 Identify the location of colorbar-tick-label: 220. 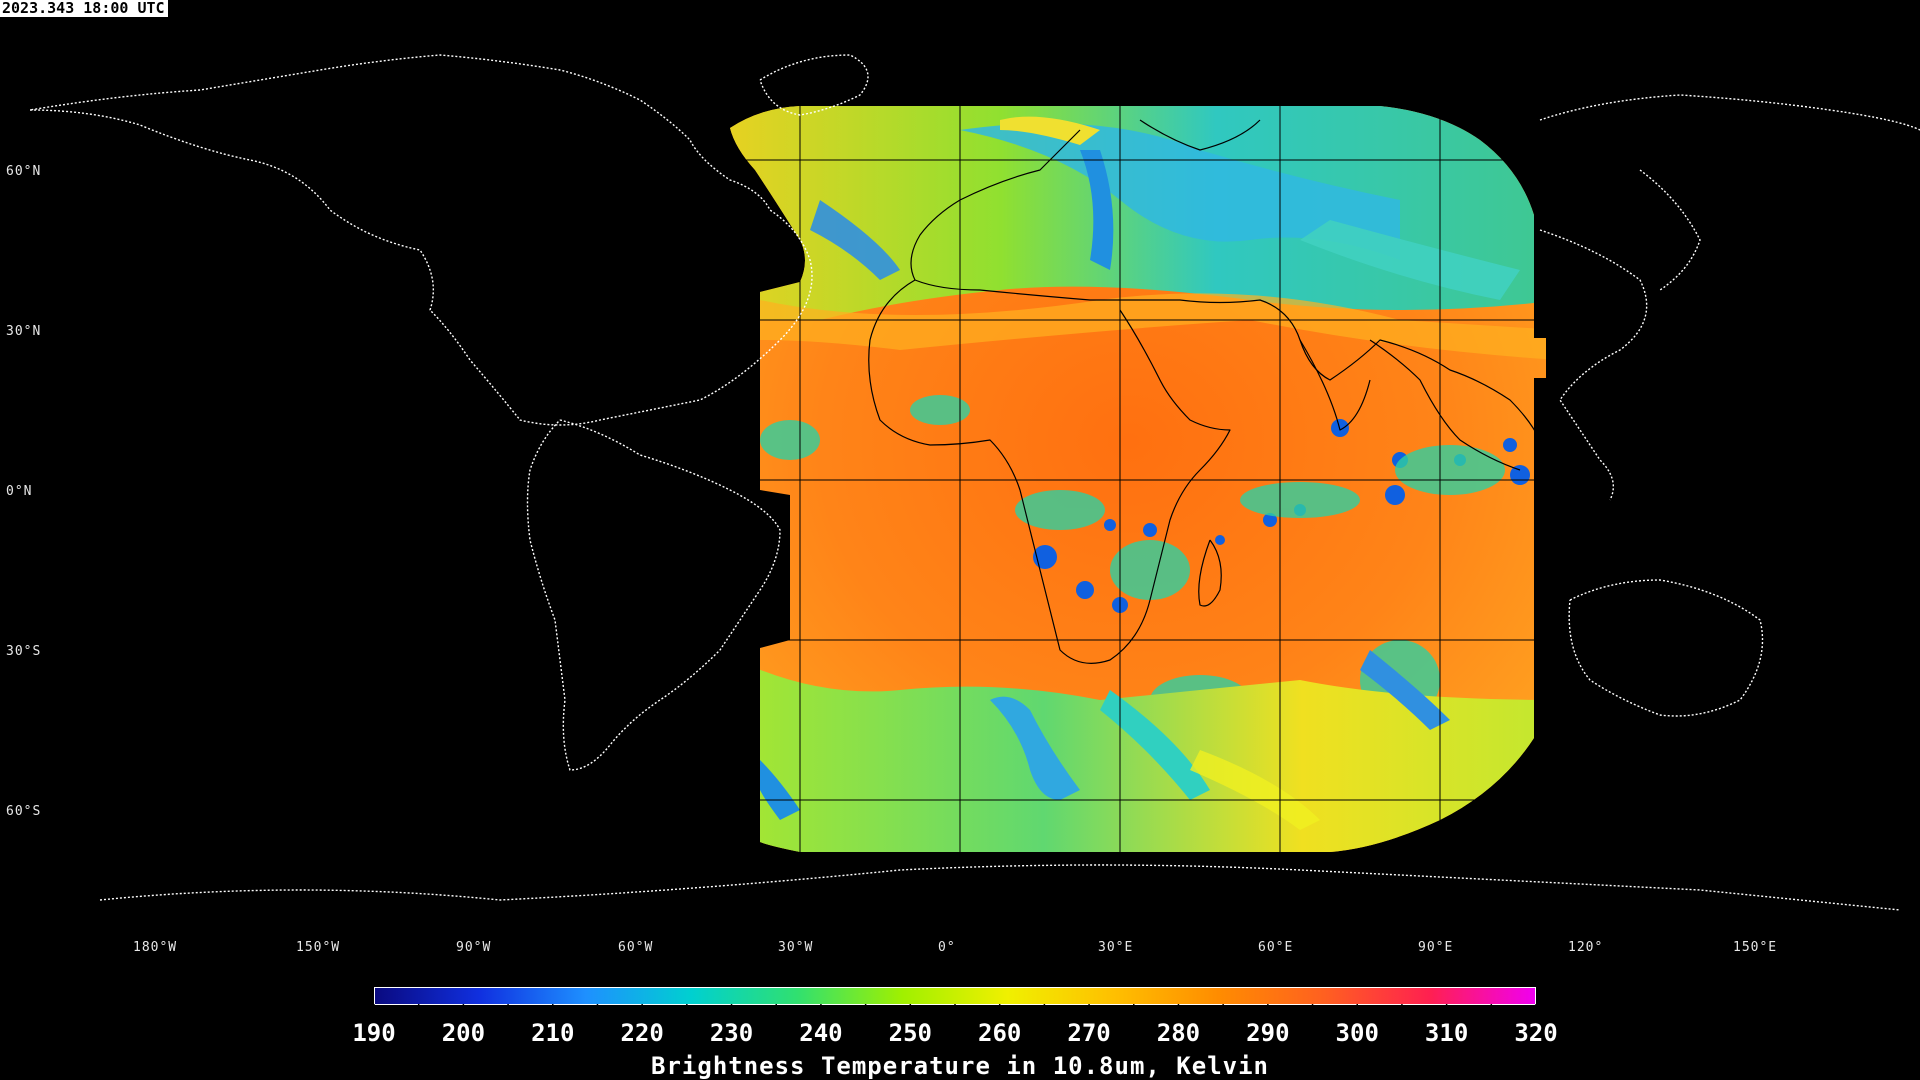
(642, 1033).